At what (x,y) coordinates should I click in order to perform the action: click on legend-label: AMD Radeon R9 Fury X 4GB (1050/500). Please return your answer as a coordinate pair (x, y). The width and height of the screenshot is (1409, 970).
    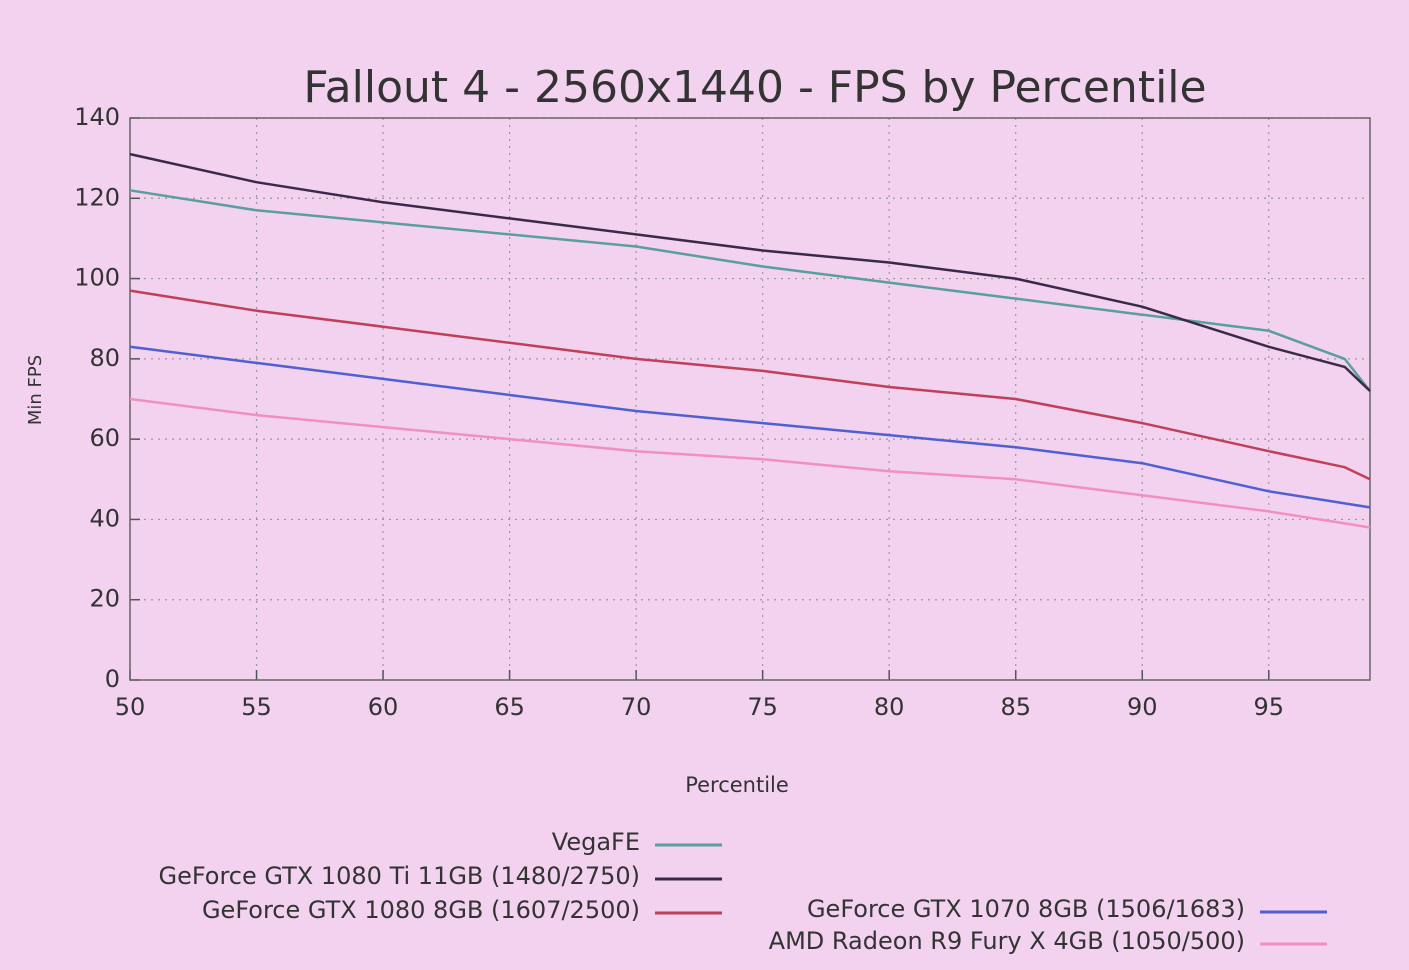
    Looking at the image, I should click on (1007, 941).